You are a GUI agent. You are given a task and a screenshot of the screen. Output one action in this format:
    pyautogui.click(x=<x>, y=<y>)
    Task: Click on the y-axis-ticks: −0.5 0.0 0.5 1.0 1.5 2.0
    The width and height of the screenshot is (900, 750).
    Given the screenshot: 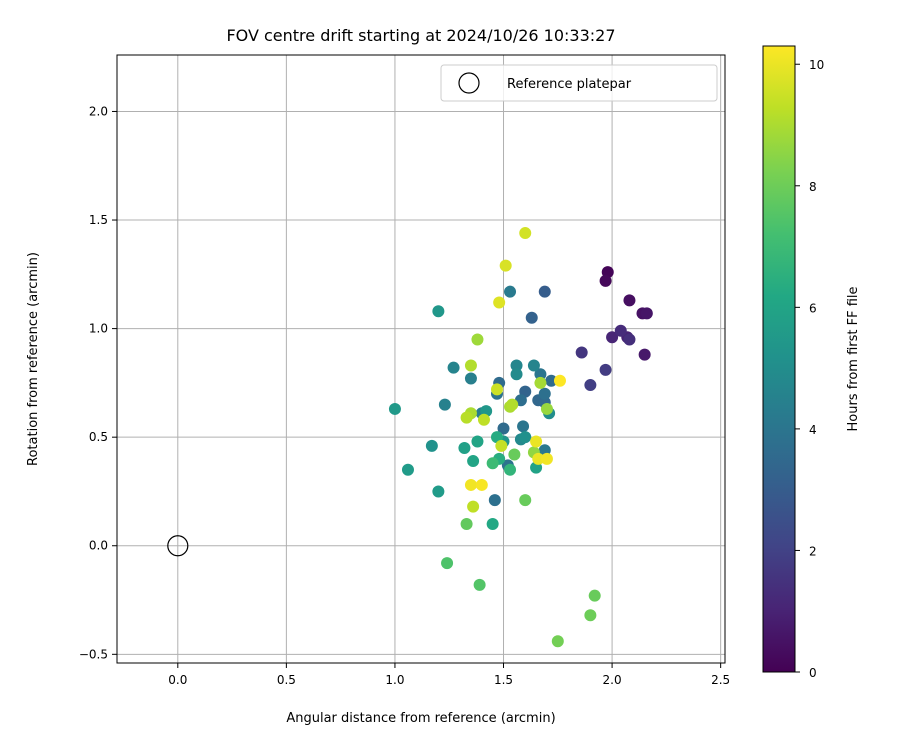 What is the action you would take?
    pyautogui.click(x=98, y=382)
    